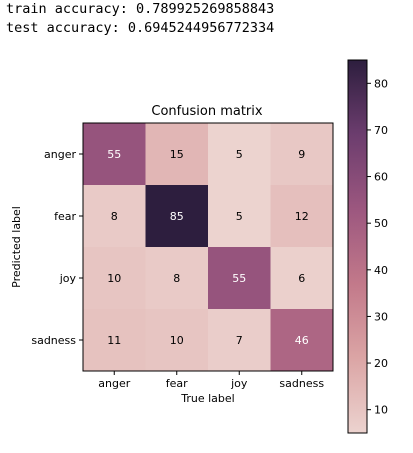 This screenshot has height=453, width=413. I want to click on test-accuracy-output: test accuracy: 0.6945244956772334, so click(140, 28).